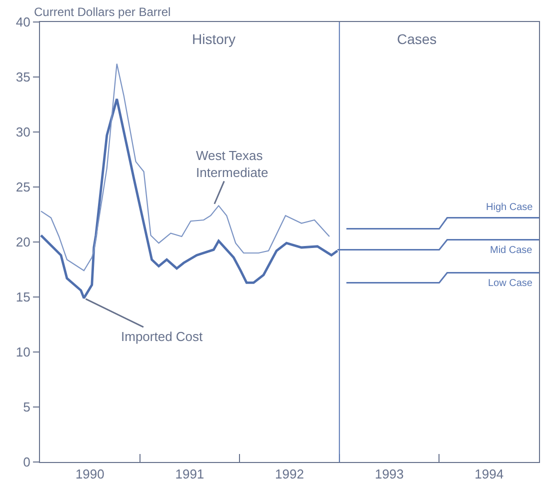 The height and width of the screenshot is (497, 544). What do you see at coordinates (23, 242) in the screenshot?
I see `y-tick-label: 20` at bounding box center [23, 242].